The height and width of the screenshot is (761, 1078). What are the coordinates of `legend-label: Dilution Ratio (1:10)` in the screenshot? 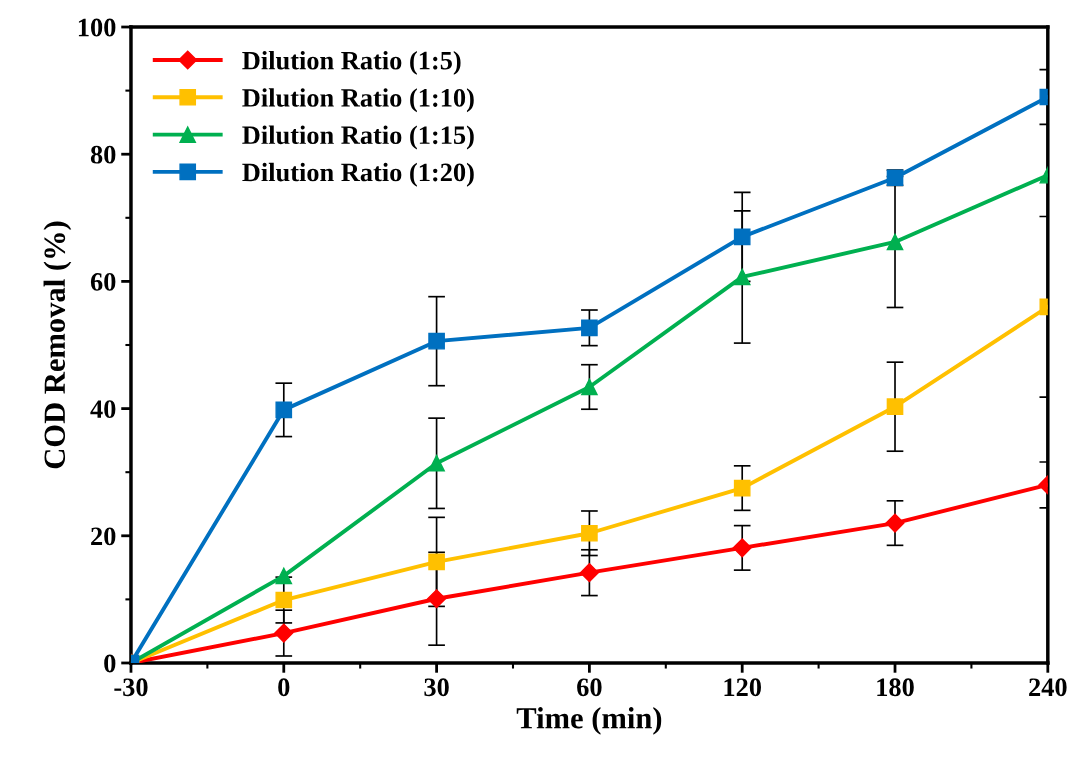 It's located at (358, 100).